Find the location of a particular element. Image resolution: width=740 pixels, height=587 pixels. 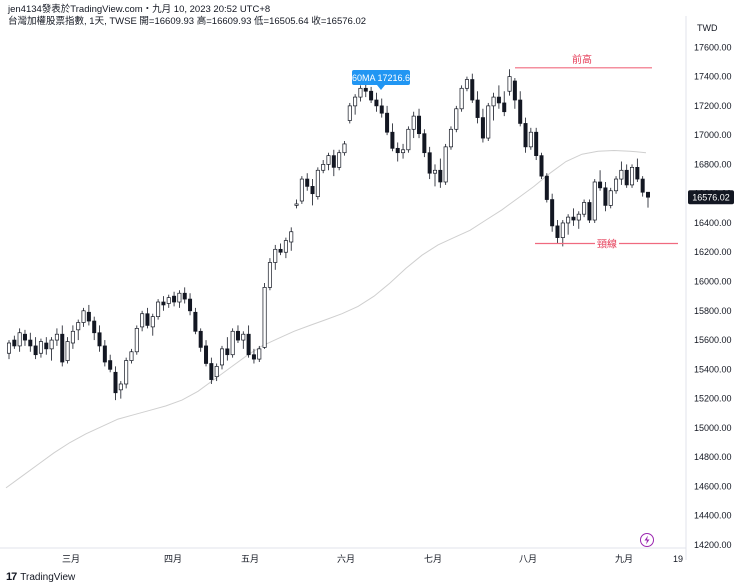

y-tick-label: 15800.00 is located at coordinates (713, 311).